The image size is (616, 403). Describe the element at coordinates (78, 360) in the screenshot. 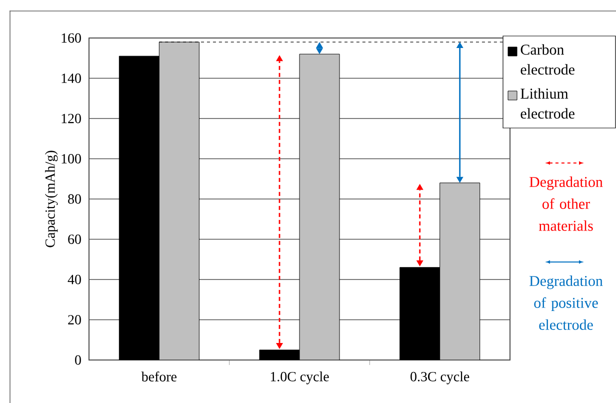

I see `y-tick-label: 0` at that location.